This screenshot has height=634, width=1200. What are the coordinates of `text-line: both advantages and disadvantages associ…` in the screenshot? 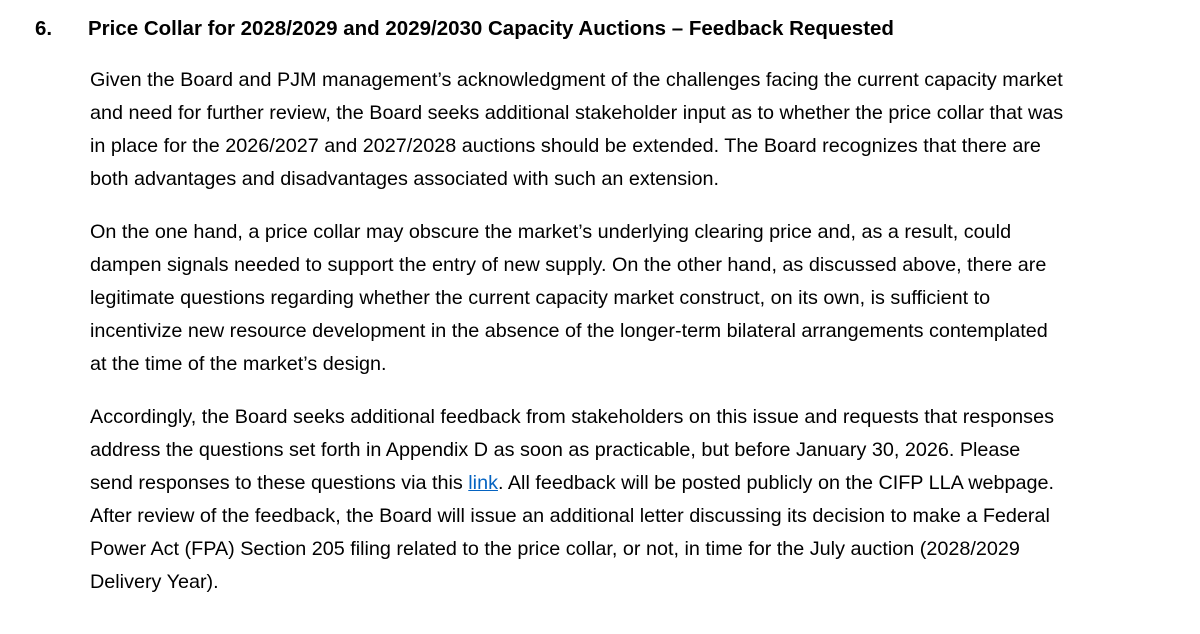 It's located at (620, 179).